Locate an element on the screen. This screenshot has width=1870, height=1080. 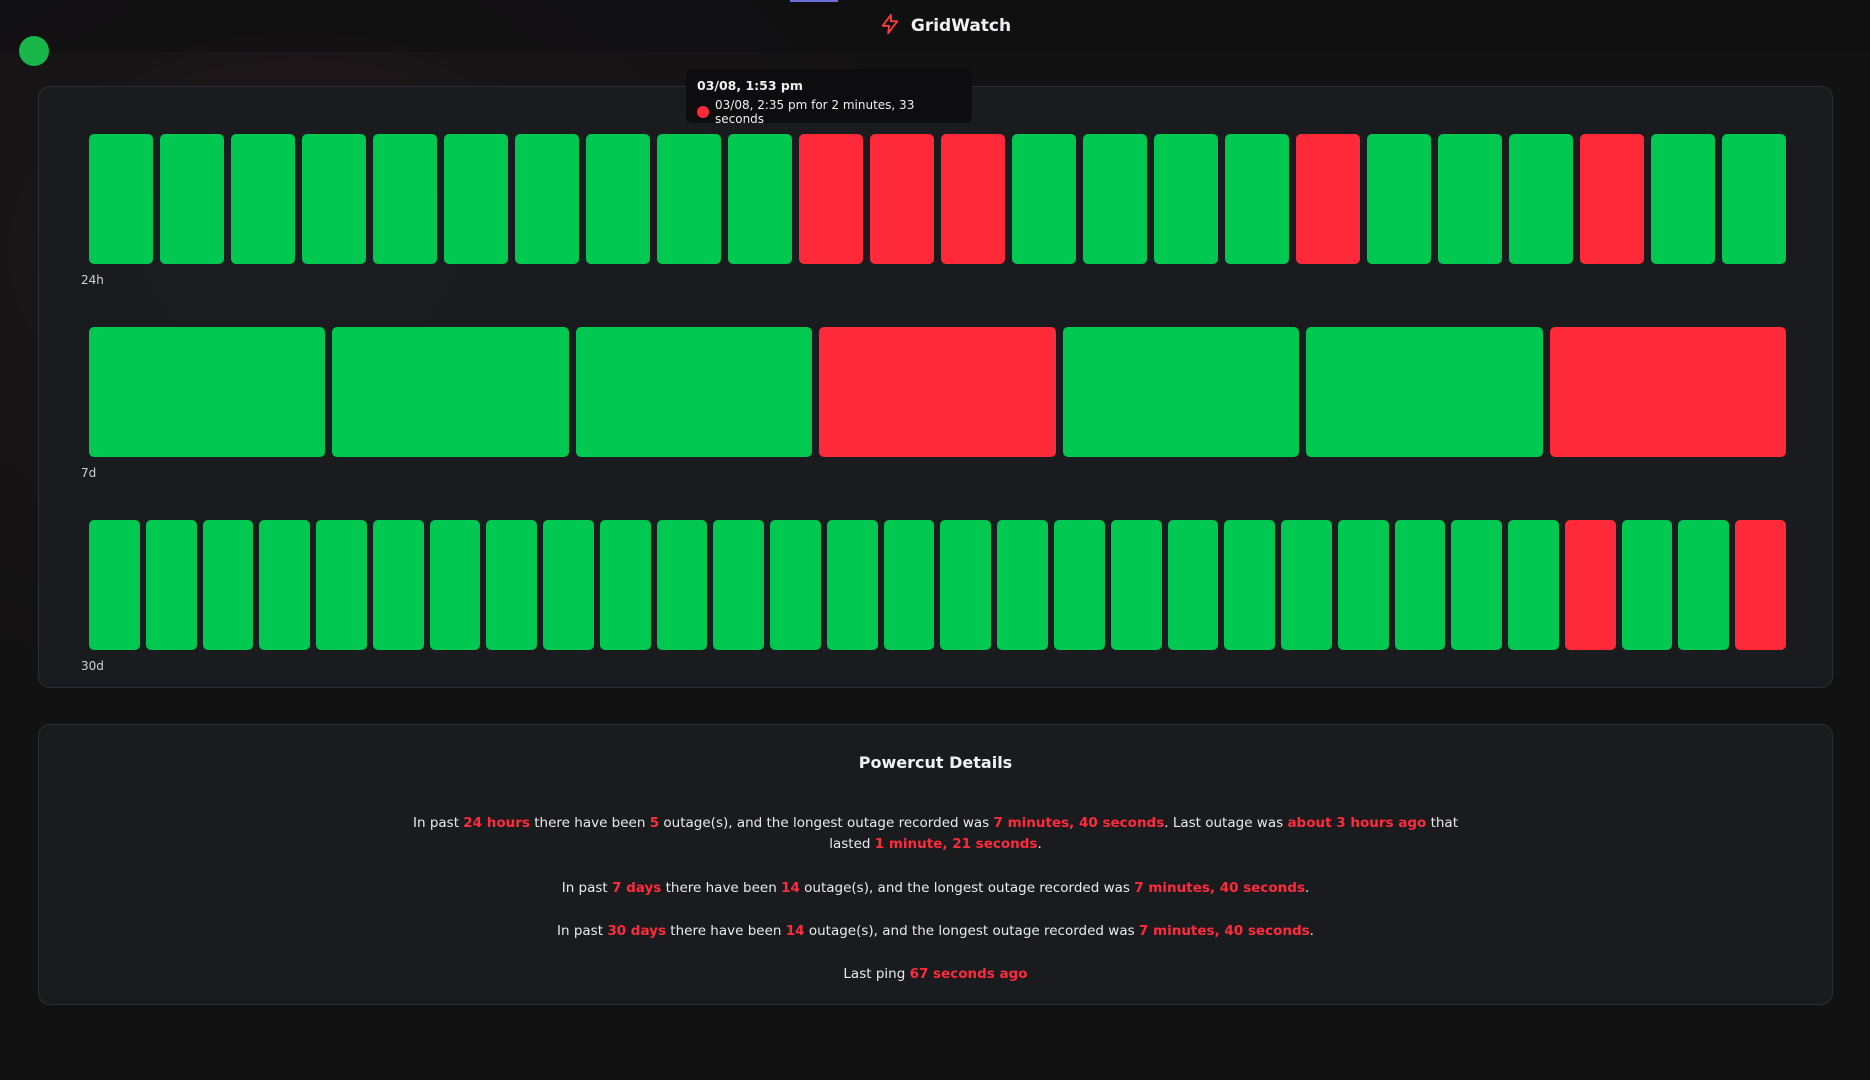
tooltip-entry: 03/08, 2:35 pm for 2 minutes, 33 seconds is located at coordinates (829, 112).